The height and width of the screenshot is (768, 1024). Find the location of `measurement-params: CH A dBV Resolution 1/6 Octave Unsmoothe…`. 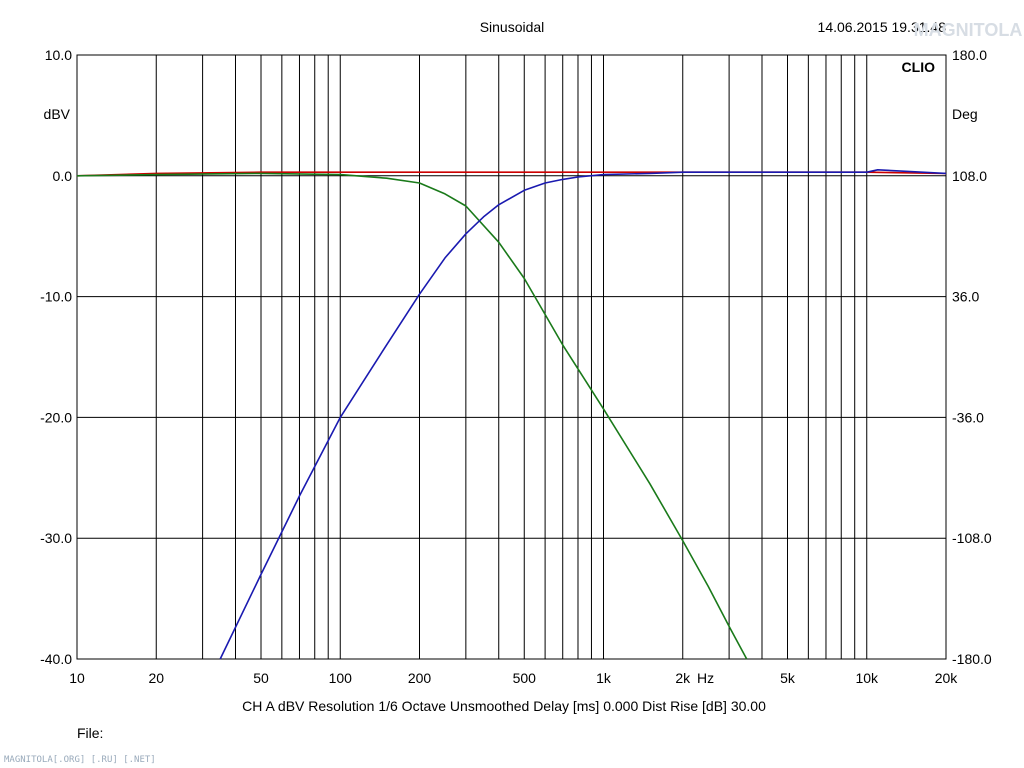

measurement-params: CH A dBV Resolution 1/6 Octave Unsmoothe… is located at coordinates (504, 706).